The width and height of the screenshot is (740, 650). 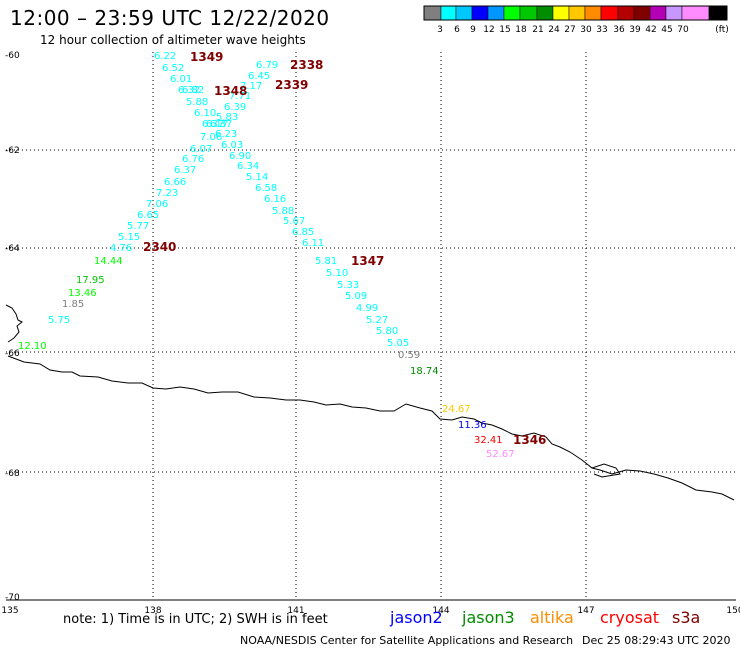 I want to click on pass-time-label: 1349, so click(x=206, y=57).